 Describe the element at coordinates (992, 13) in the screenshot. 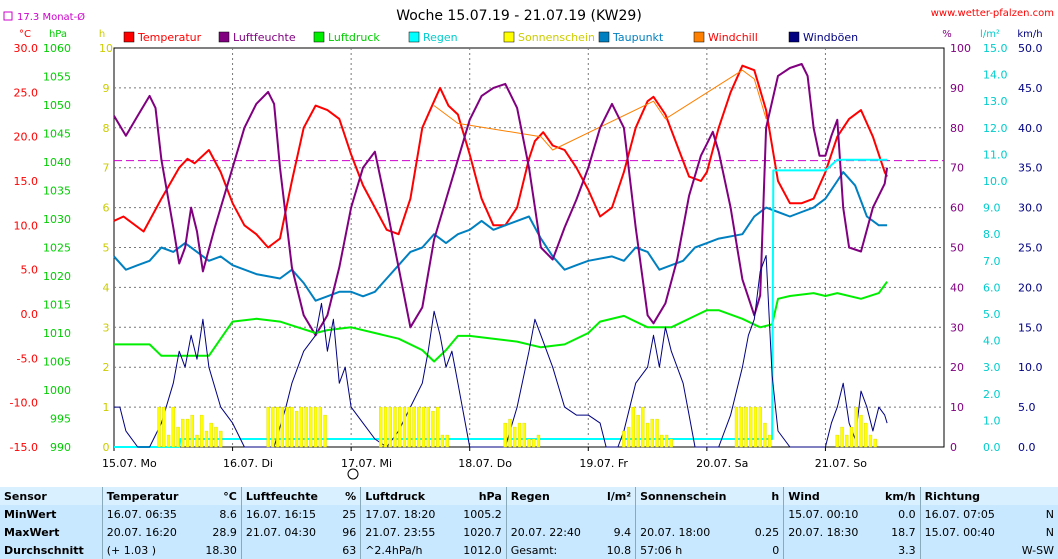

I see `site-link: www.wetter-pfalzen.com` at that location.